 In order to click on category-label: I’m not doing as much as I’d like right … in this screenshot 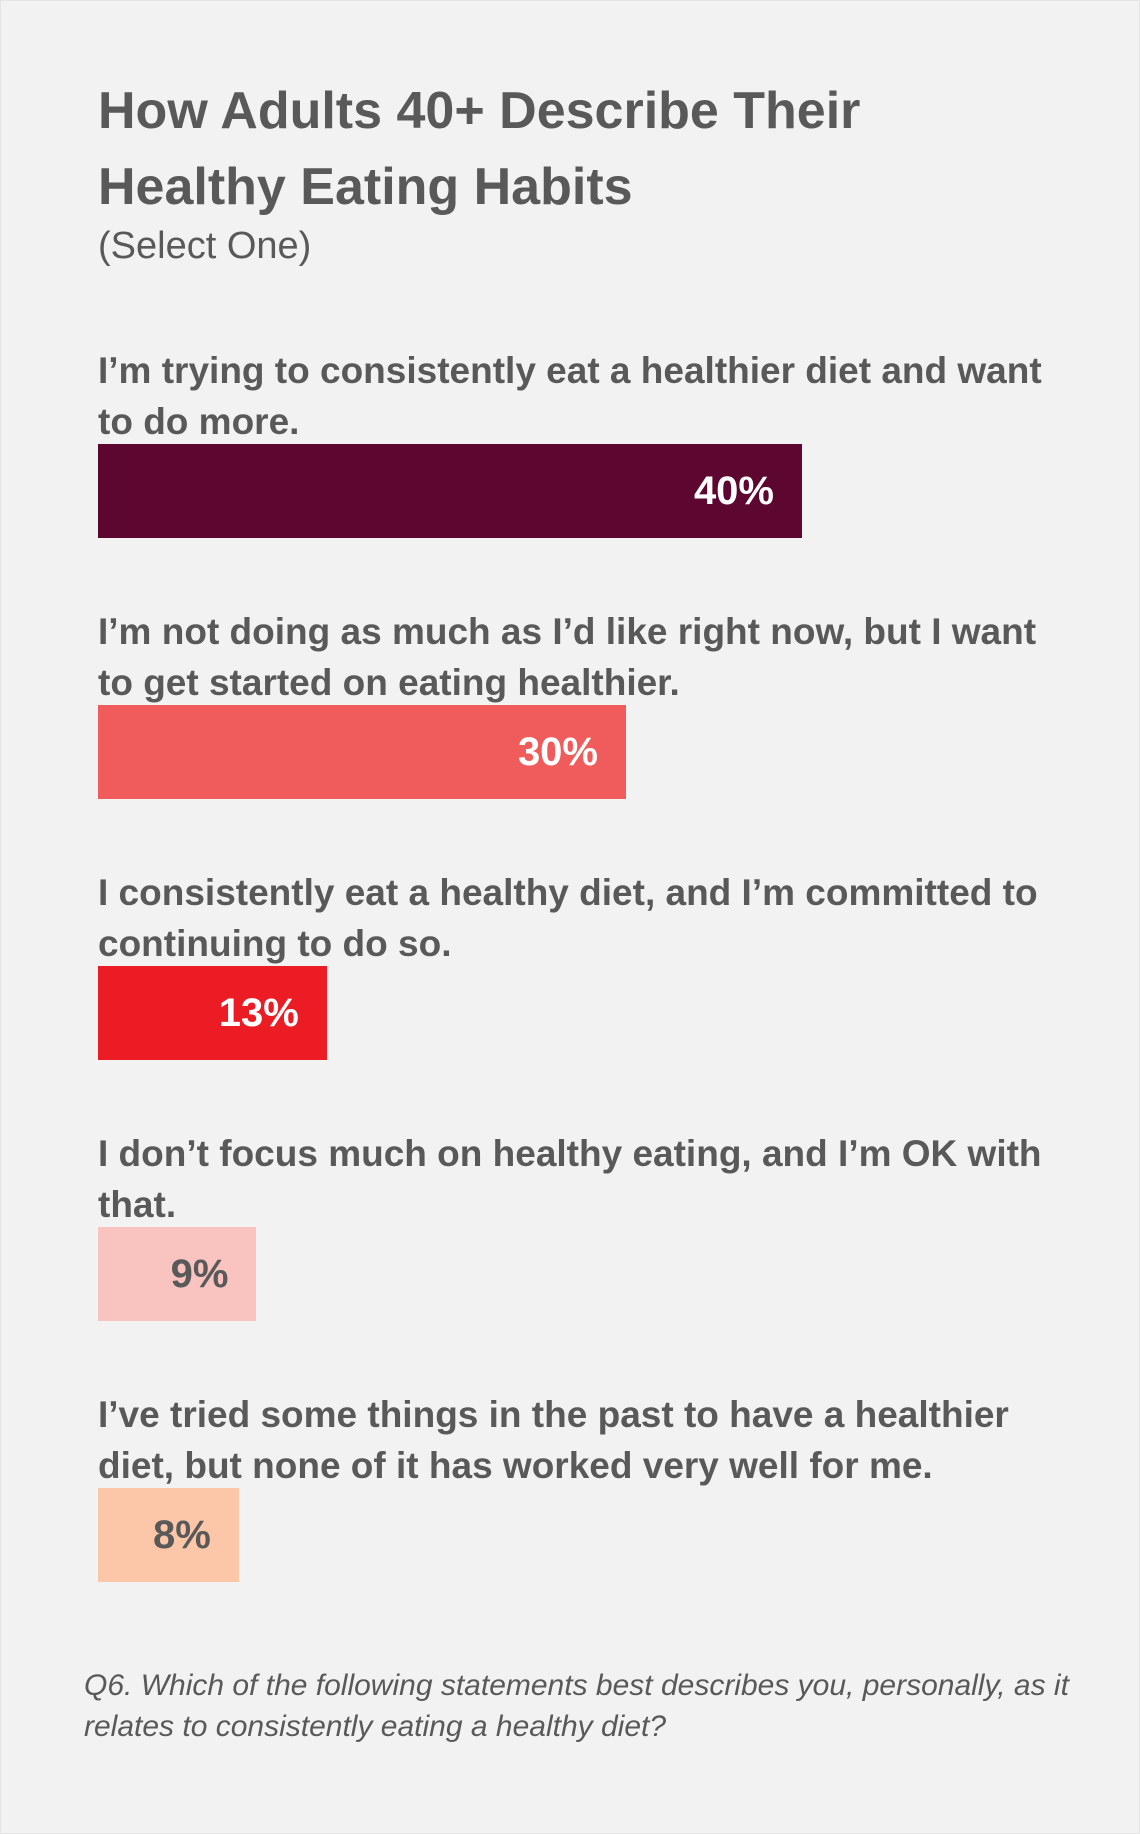, I will do `click(567, 657)`.